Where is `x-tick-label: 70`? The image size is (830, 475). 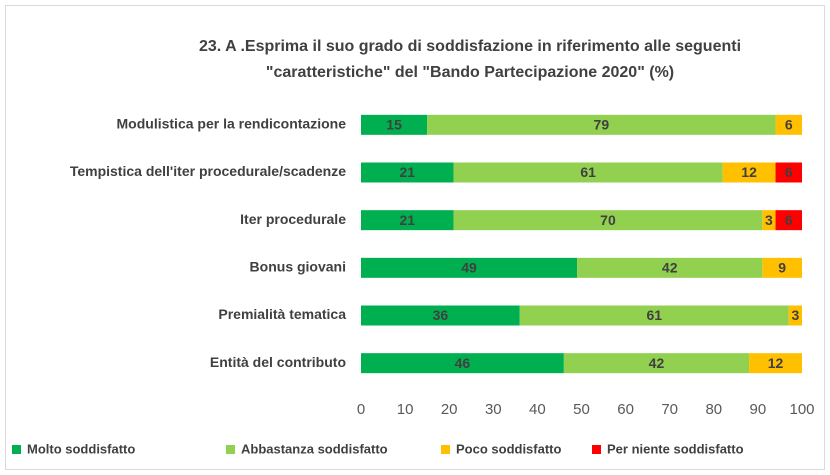
x-tick-label: 70 is located at coordinates (669, 409).